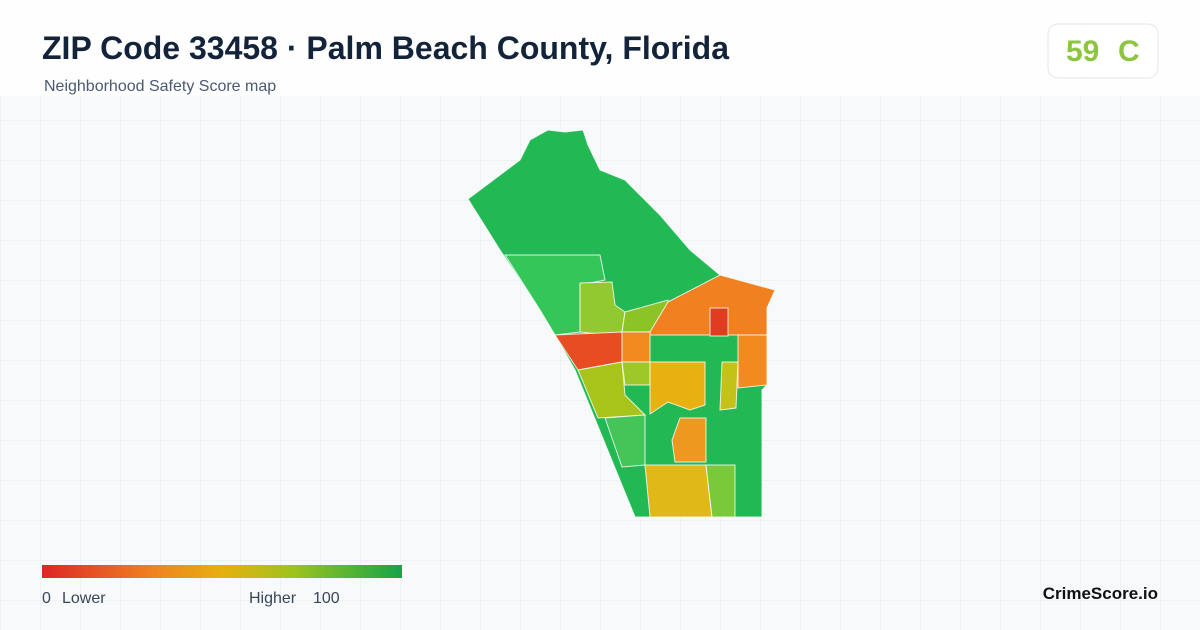 The width and height of the screenshot is (1200, 630). What do you see at coordinates (222, 571) in the screenshot?
I see `legend-scale` at bounding box center [222, 571].